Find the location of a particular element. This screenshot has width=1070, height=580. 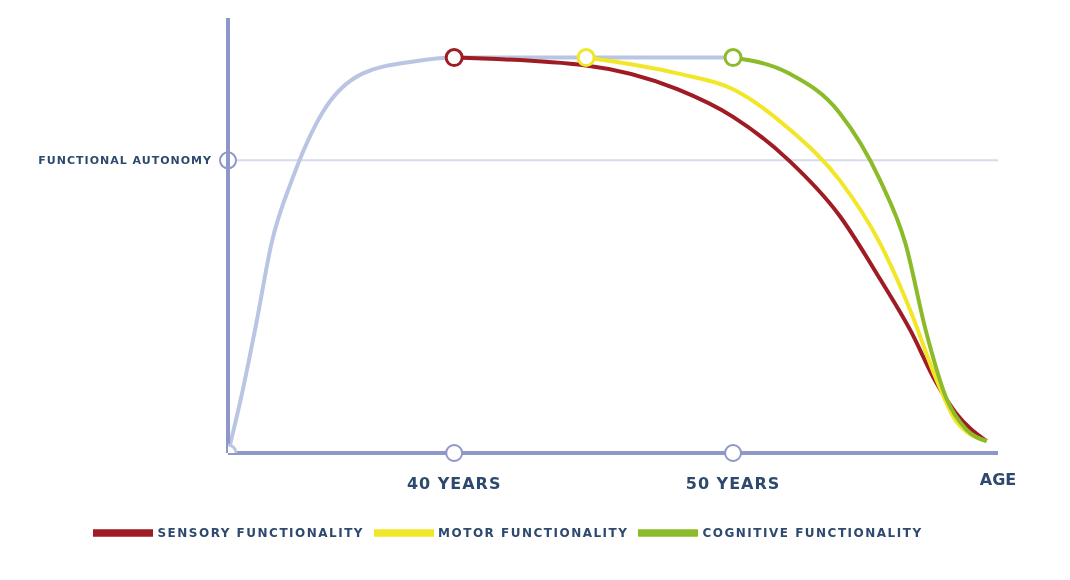

x-tick-label: 40 YEARS is located at coordinates (454, 483).